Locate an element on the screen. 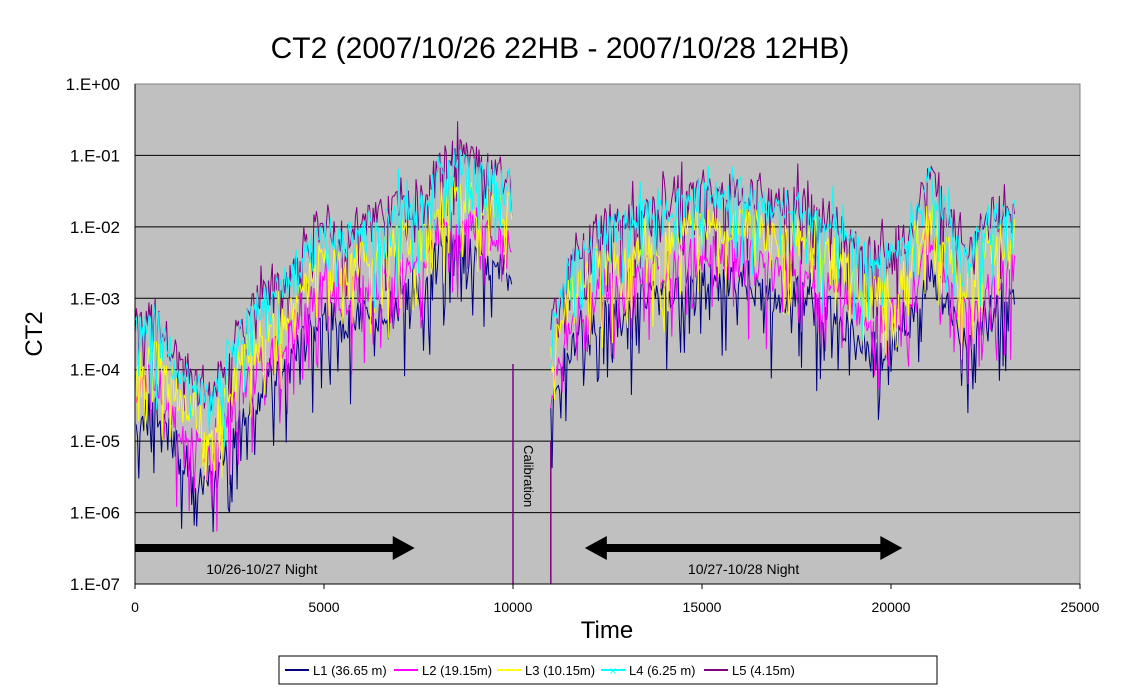 This screenshot has height=693, width=1121. x-tick-label: 25000 is located at coordinates (1080, 607).